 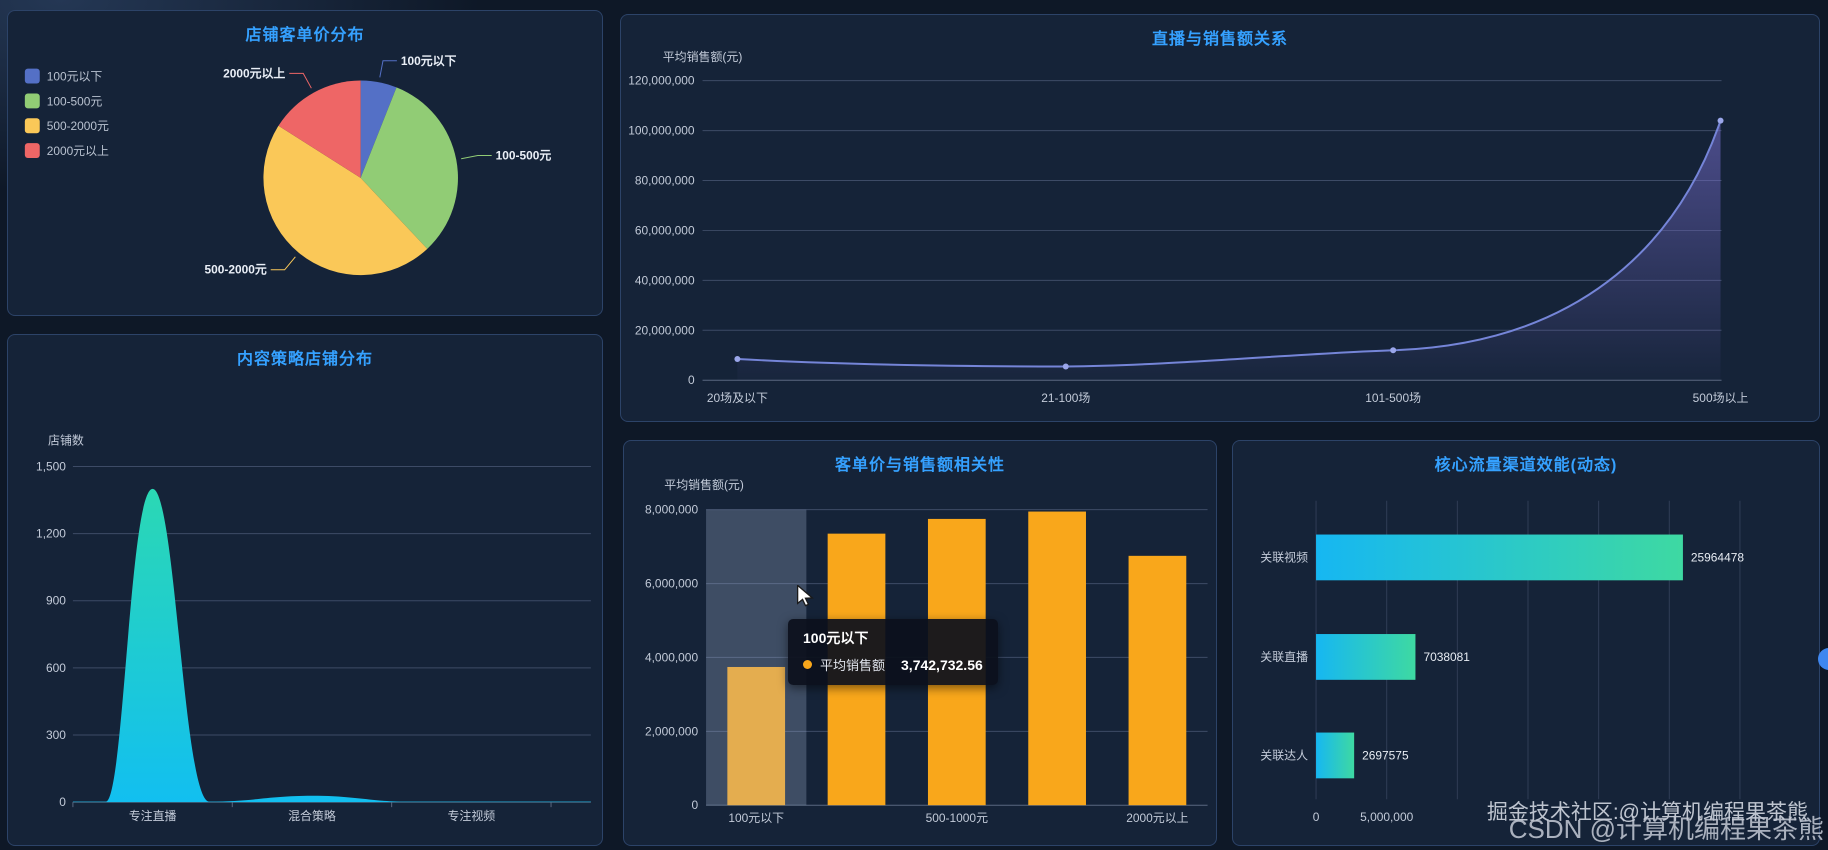 I want to click on axis-label: 混合策略, so click(x=312, y=815).